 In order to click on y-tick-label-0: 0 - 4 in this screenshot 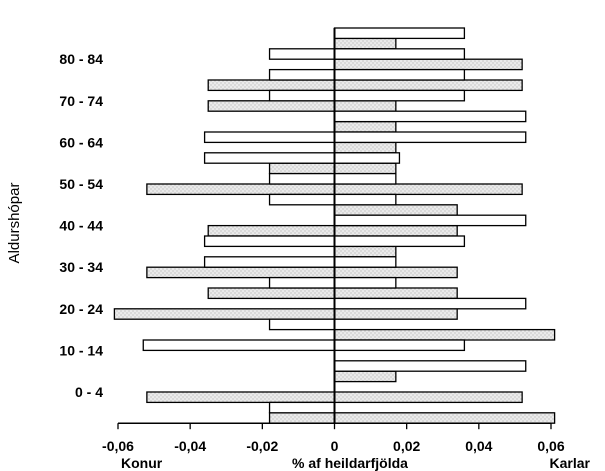, I will do `click(89, 392)`.